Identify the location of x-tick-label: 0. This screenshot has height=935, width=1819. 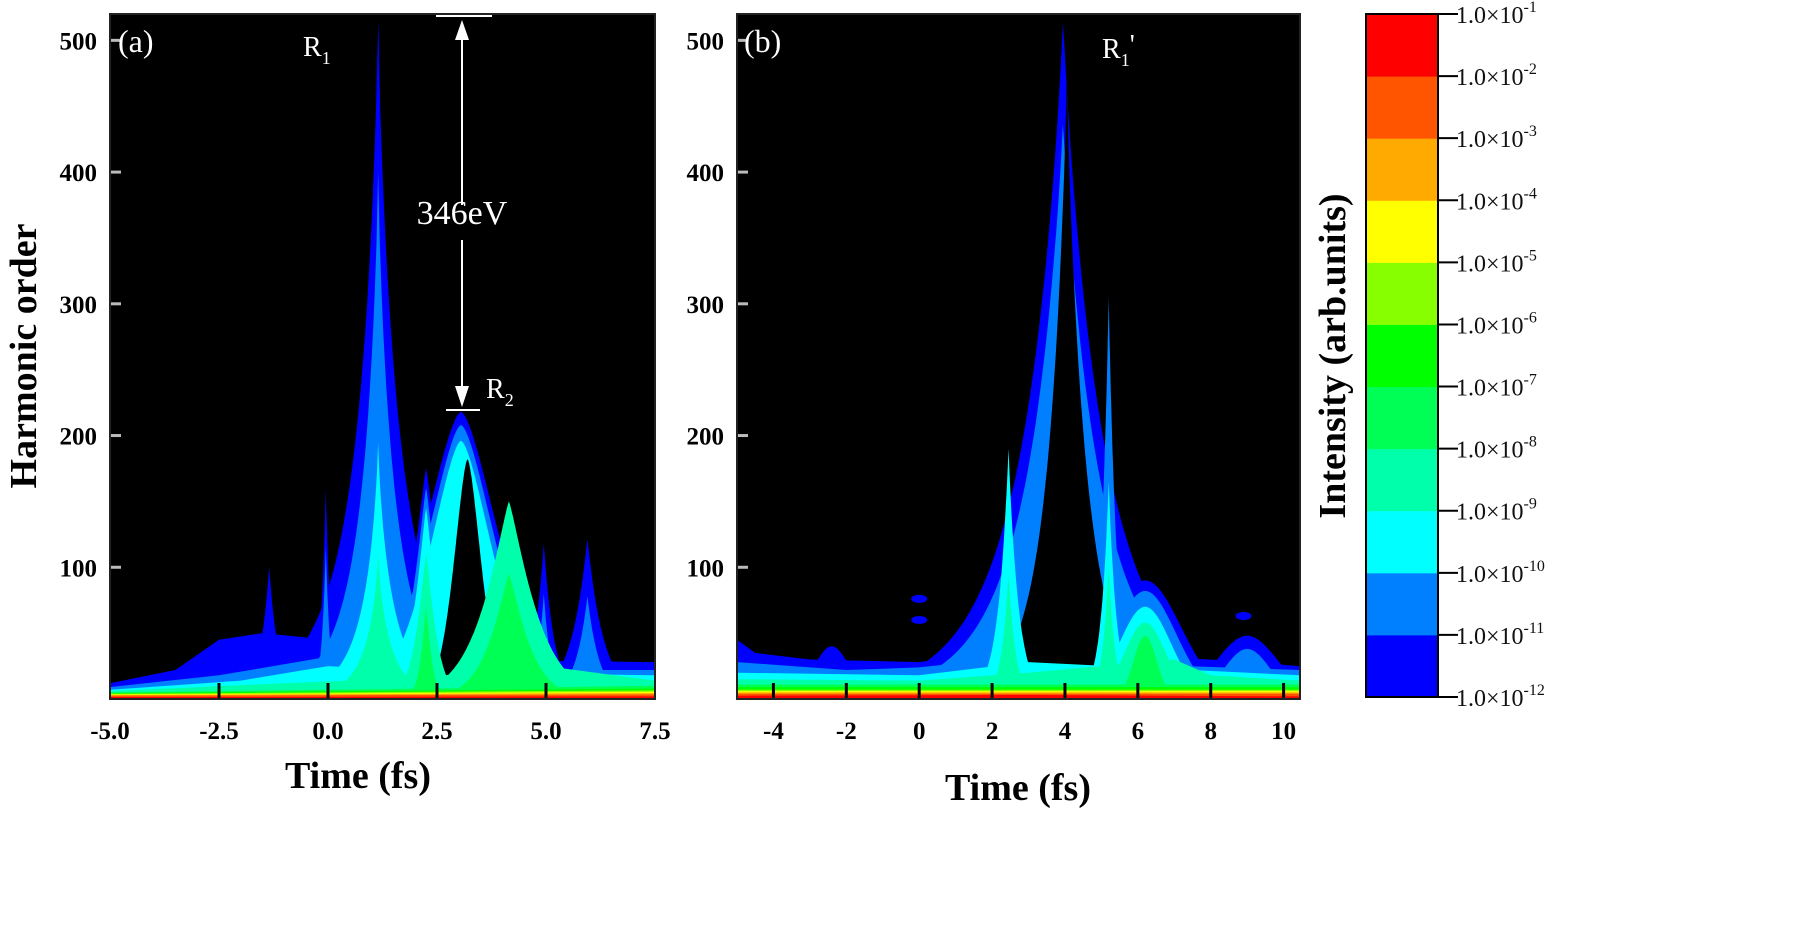
(919, 731).